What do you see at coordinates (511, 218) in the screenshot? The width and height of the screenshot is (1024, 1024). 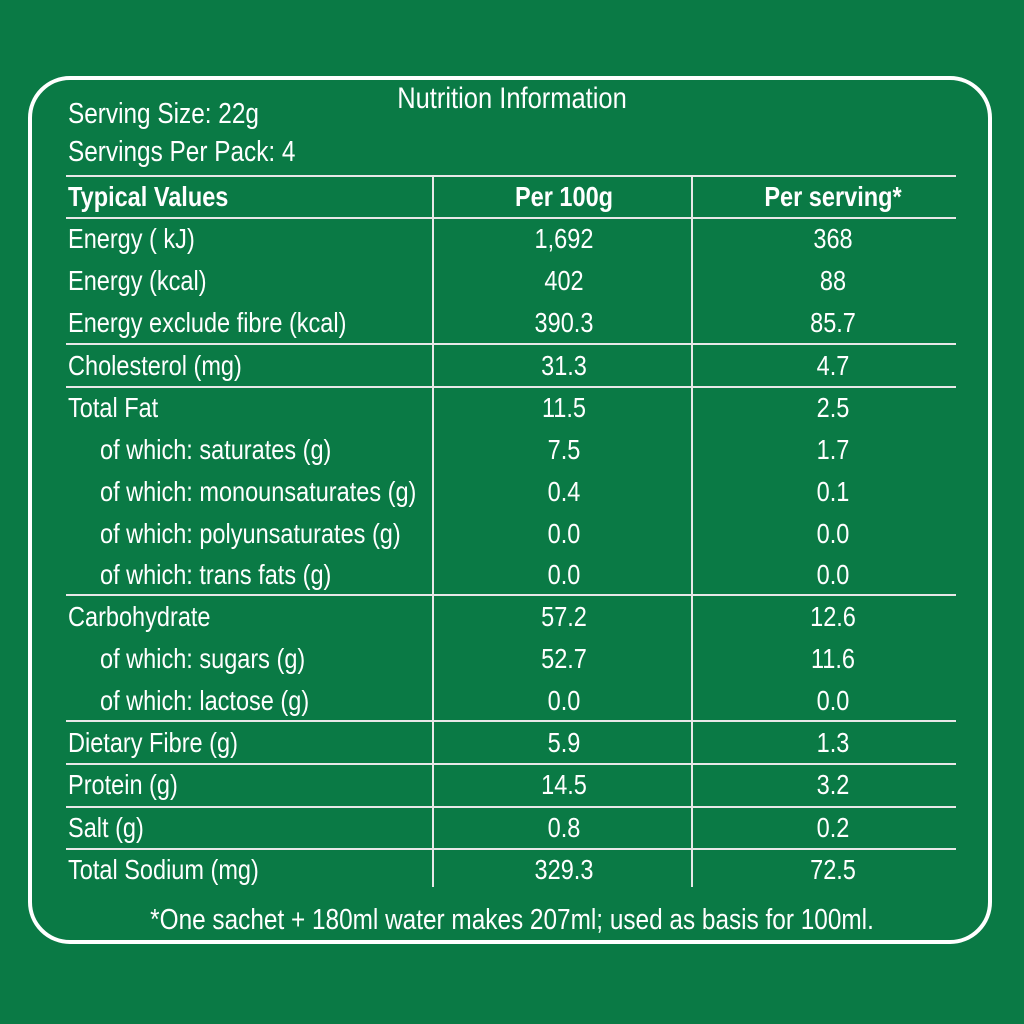 I see `header-bottom-rule` at bounding box center [511, 218].